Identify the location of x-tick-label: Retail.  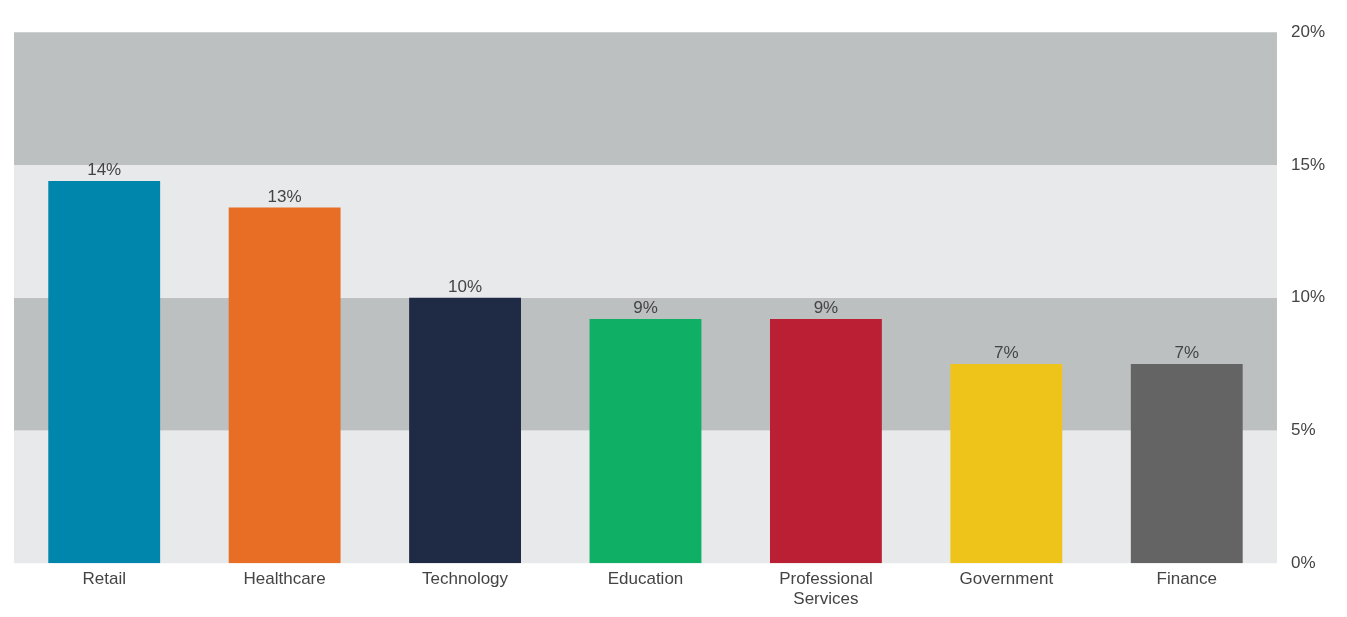
(104, 579).